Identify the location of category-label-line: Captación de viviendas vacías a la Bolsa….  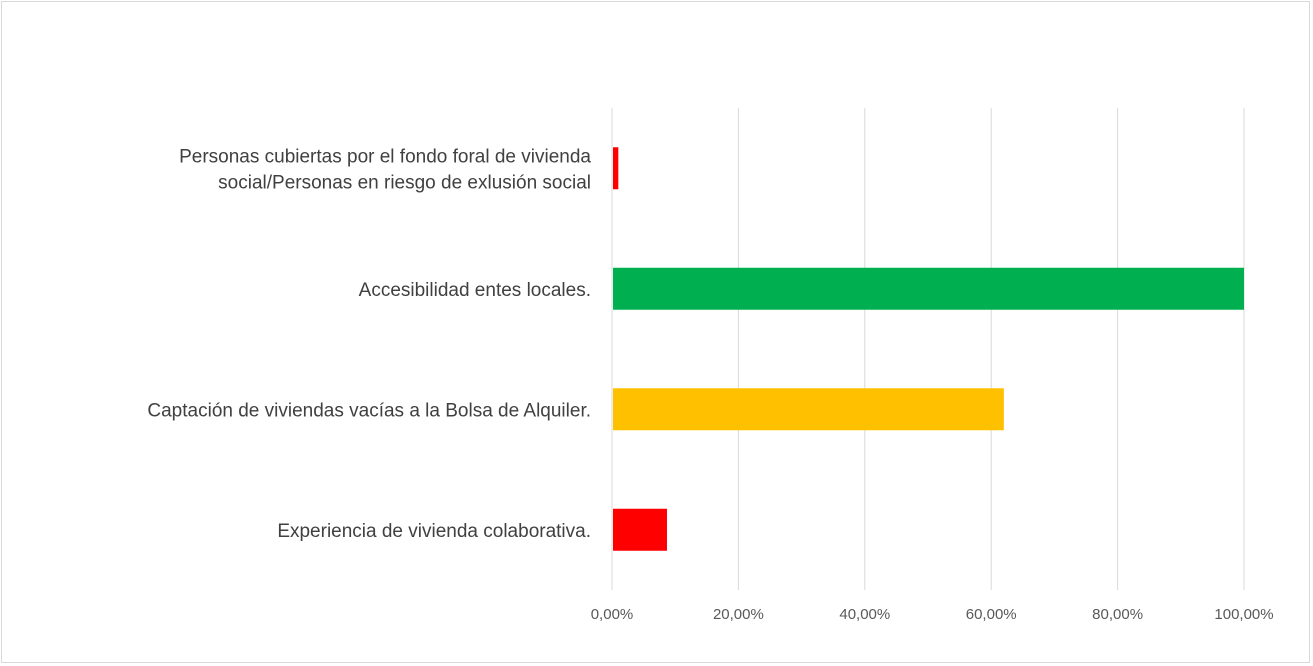
(369, 410).